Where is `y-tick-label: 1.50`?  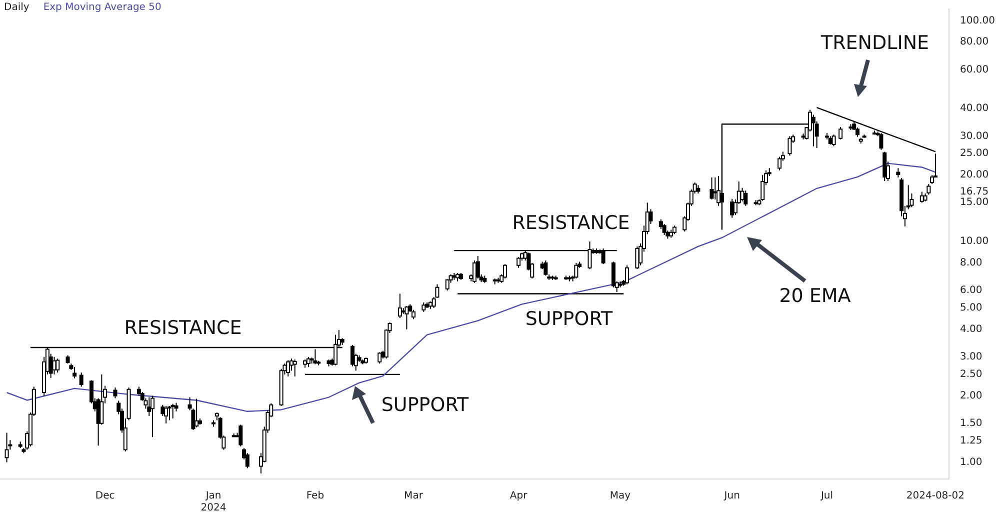 y-tick-label: 1.50 is located at coordinates (971, 423).